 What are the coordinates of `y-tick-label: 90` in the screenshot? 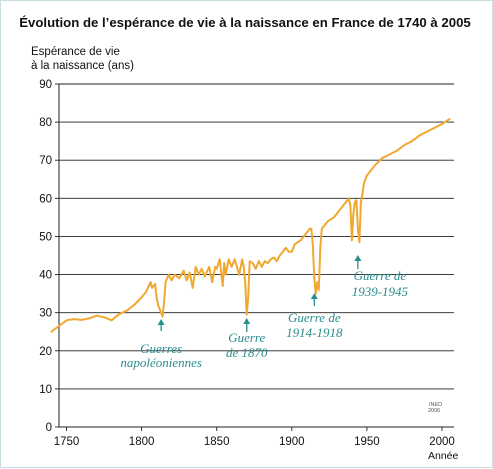 It's located at (45, 85).